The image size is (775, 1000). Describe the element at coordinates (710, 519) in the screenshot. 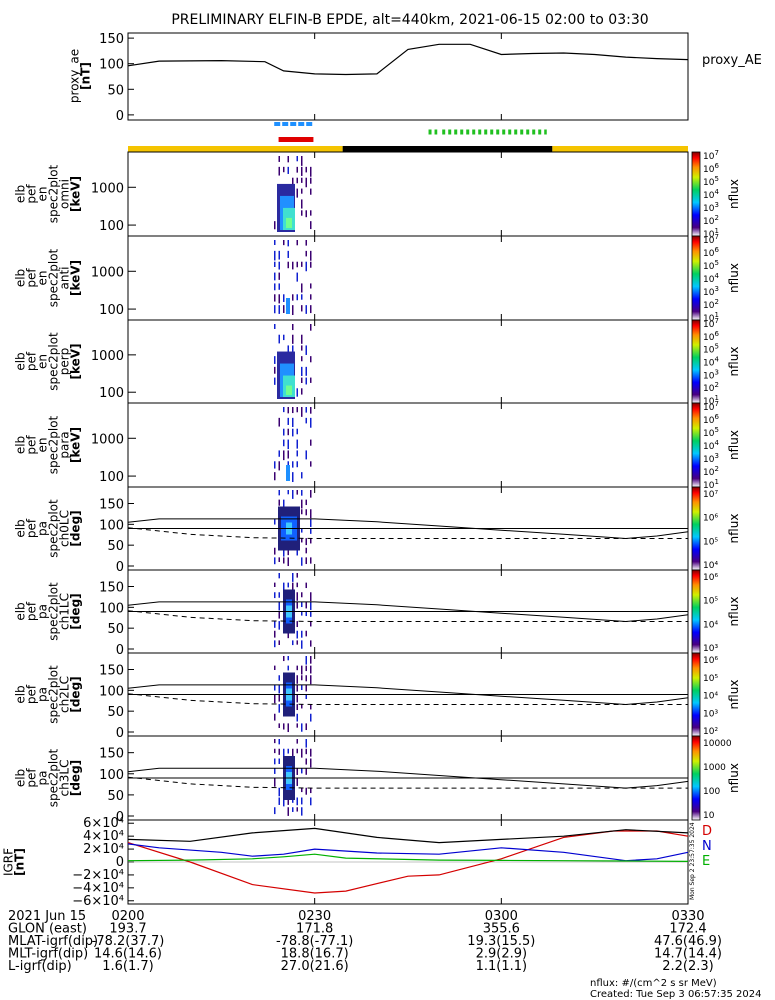

I see `colorbar-tick-label: 10⁶` at that location.